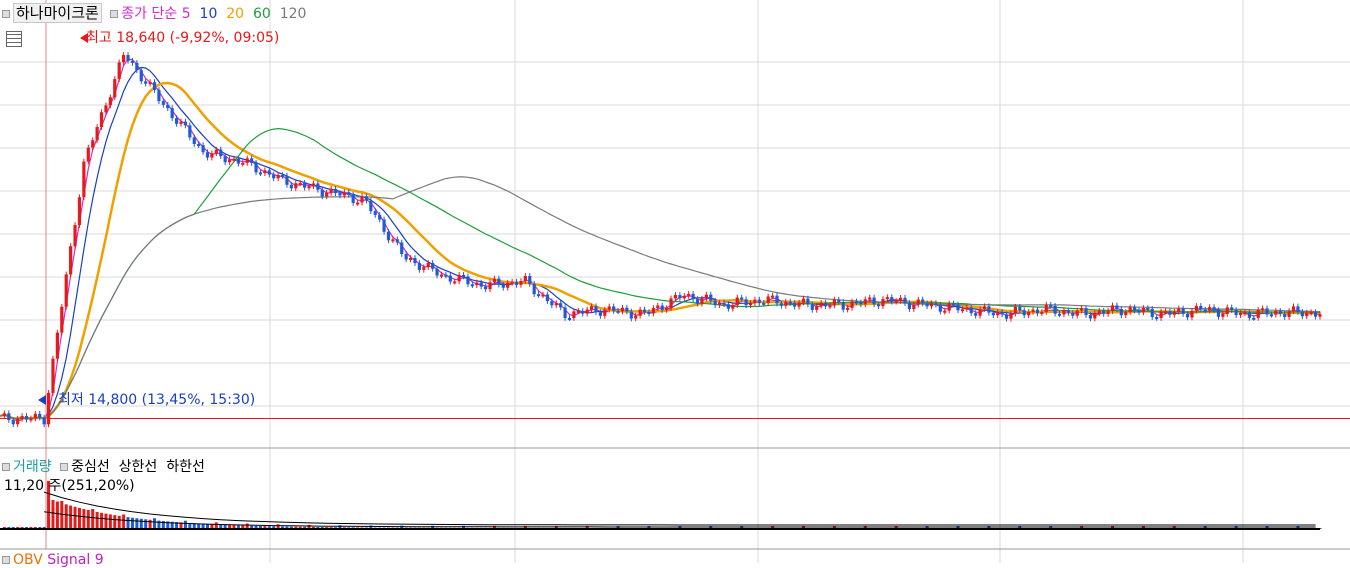  Describe the element at coordinates (103, 467) in the screenshot. I see `volume-legend: 거래량 중심선 상한선 하한선` at that location.